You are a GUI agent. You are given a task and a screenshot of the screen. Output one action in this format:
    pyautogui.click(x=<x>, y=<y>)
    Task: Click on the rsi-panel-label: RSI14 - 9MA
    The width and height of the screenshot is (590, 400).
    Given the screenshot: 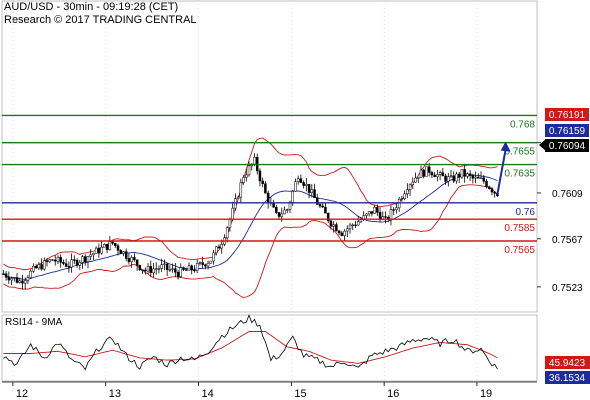 What is the action you would take?
    pyautogui.click(x=34, y=322)
    